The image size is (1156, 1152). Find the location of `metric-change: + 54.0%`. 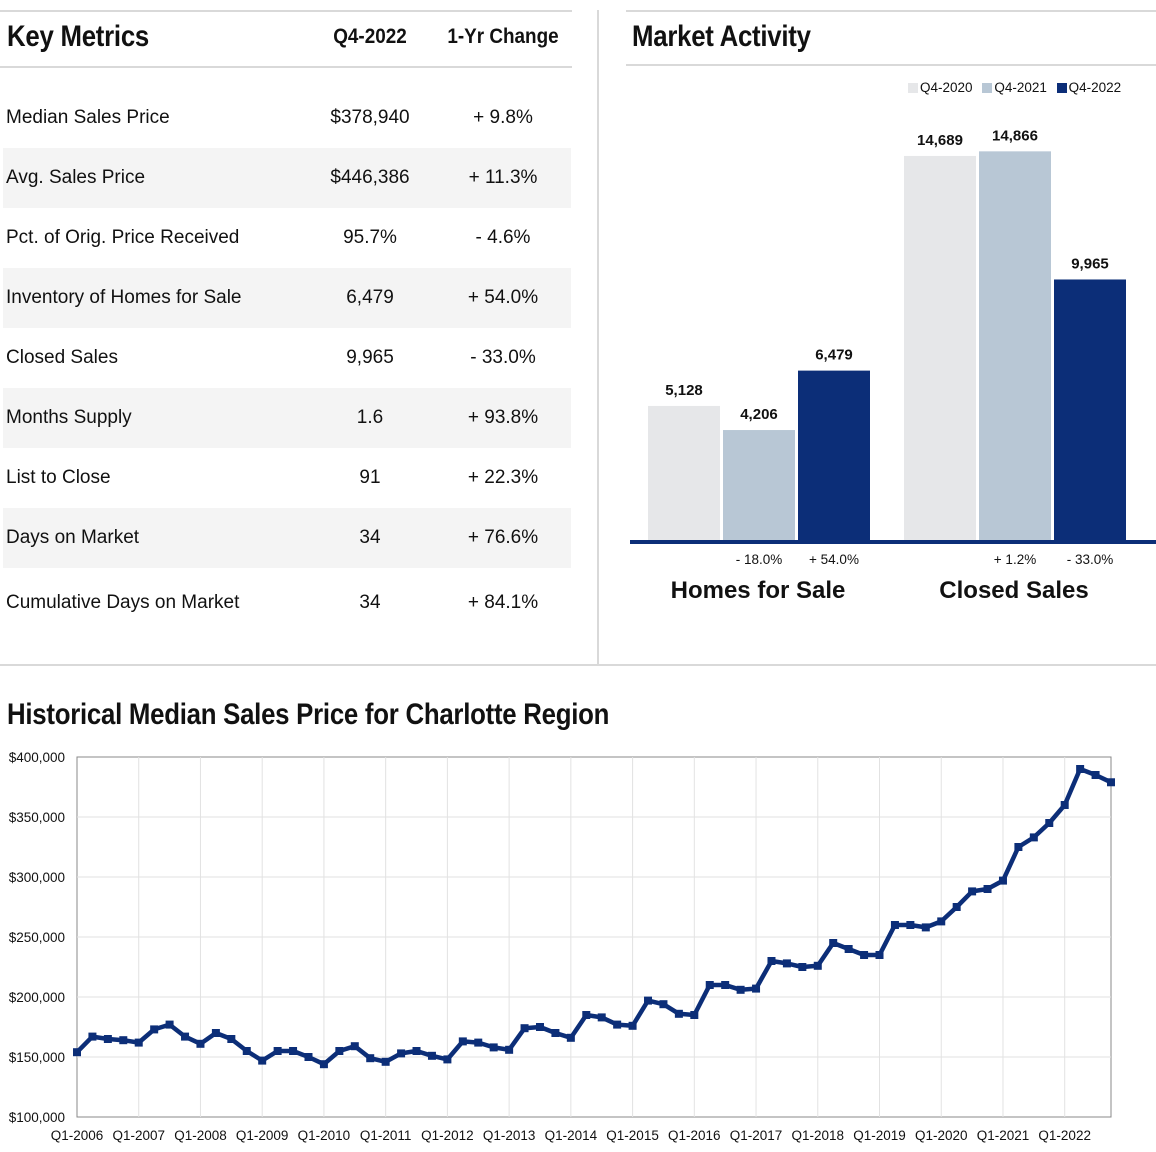

metric-change: + 54.0% is located at coordinates (503, 297).